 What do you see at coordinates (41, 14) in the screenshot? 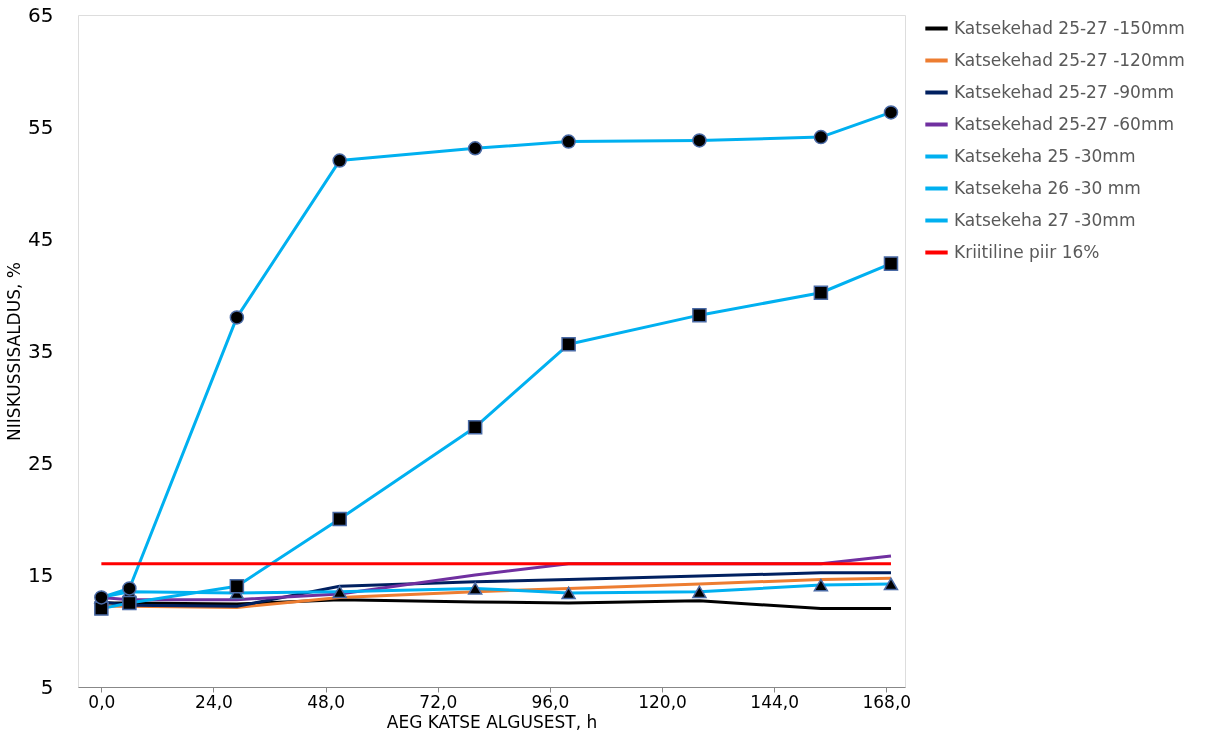
I see `y-tick-label: 65` at bounding box center [41, 14].